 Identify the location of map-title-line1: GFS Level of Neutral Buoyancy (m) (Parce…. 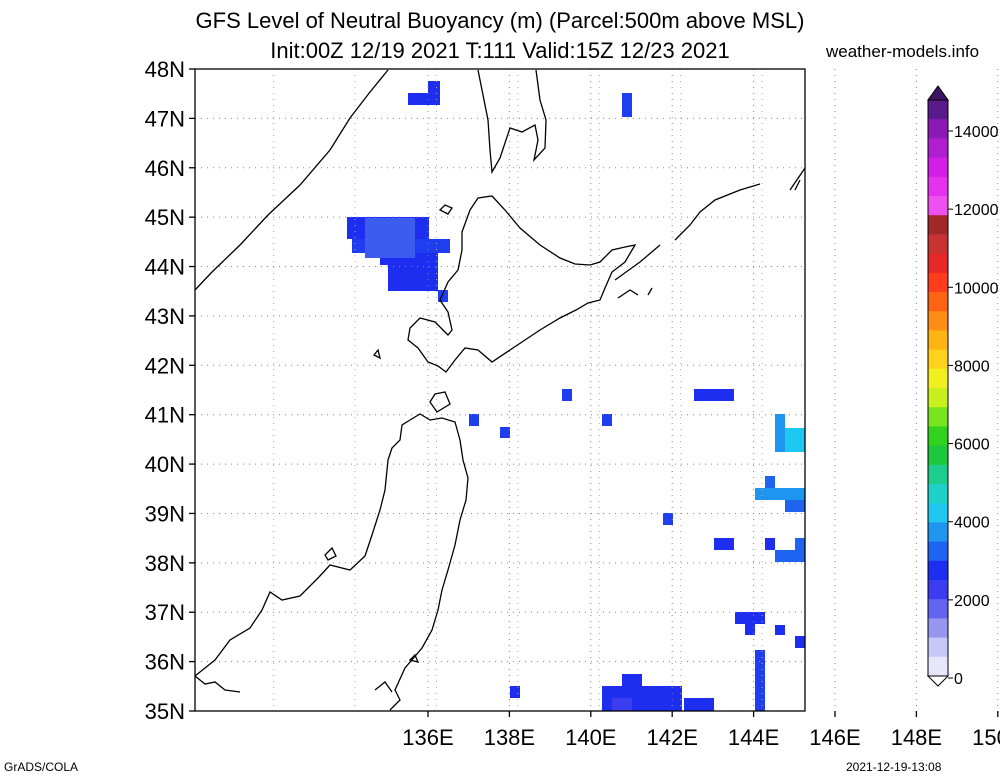
(500, 20).